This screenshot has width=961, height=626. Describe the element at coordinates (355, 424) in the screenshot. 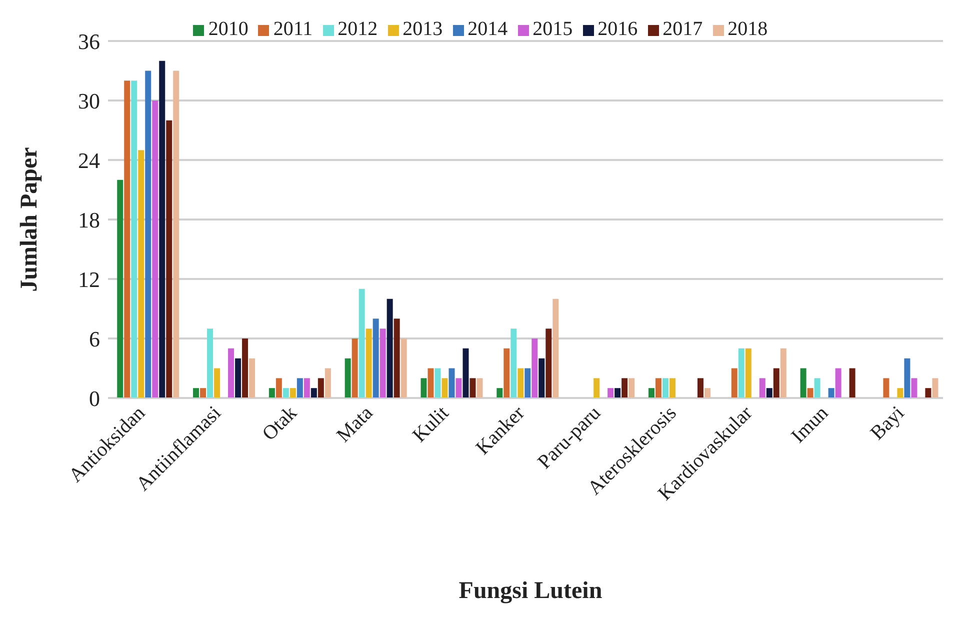

I see `x-tick-label: Mata` at that location.